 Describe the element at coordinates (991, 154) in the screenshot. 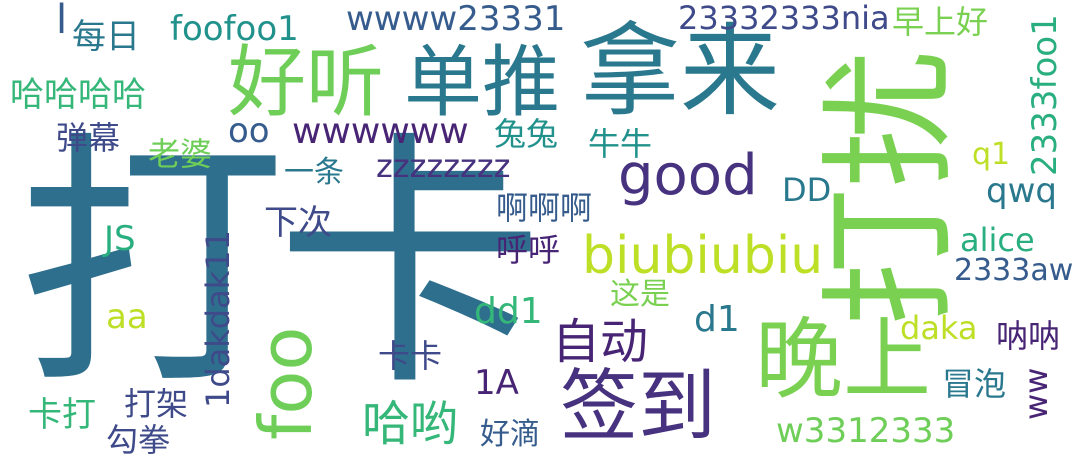

I see `word-q1: q1` at that location.